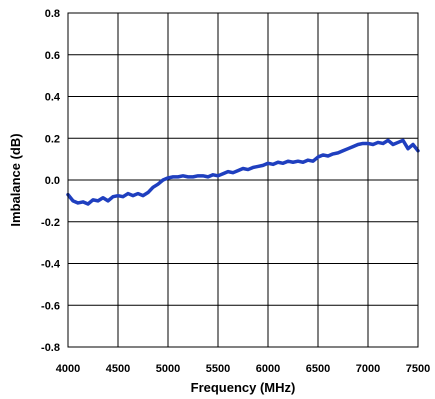 The image size is (435, 399). I want to click on series-line, so click(243, 172).